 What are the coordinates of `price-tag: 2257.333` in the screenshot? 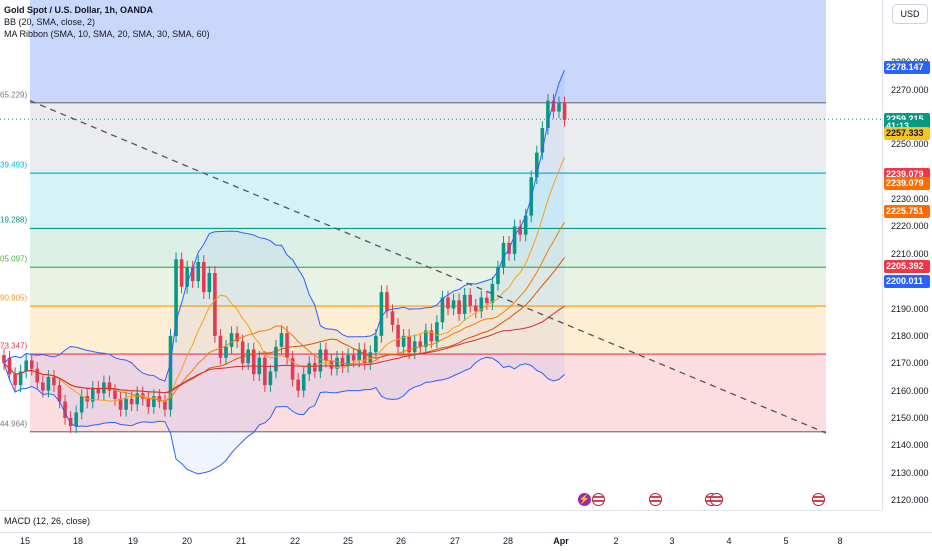 It's located at (907, 134).